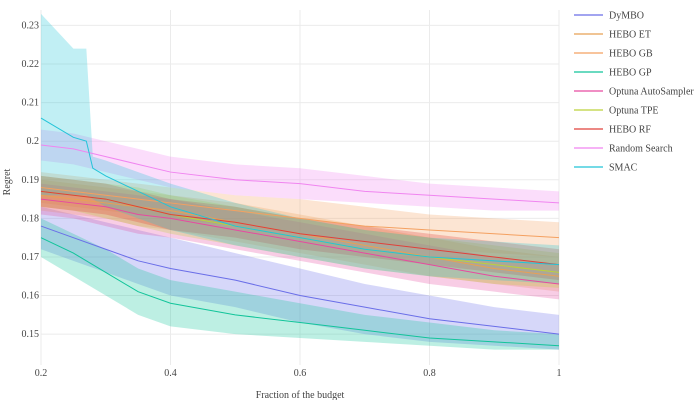 The image size is (700, 400). Describe the element at coordinates (31, 218) in the screenshot. I see `y-tick-label: 0.18` at that location.